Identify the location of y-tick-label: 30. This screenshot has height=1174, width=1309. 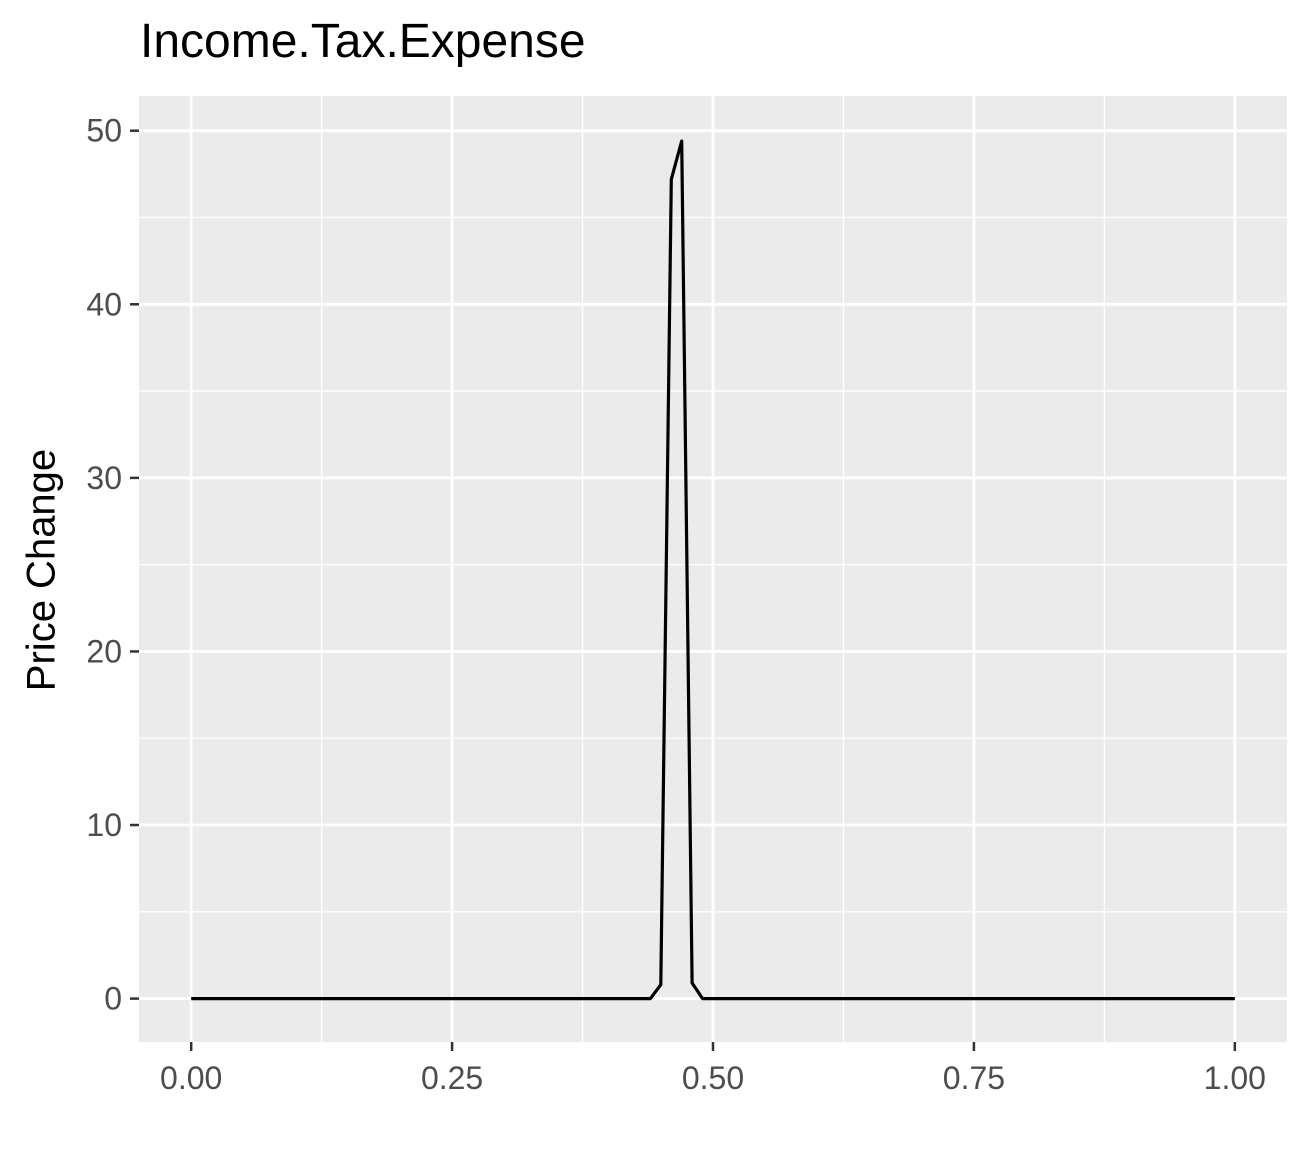
(104, 478).